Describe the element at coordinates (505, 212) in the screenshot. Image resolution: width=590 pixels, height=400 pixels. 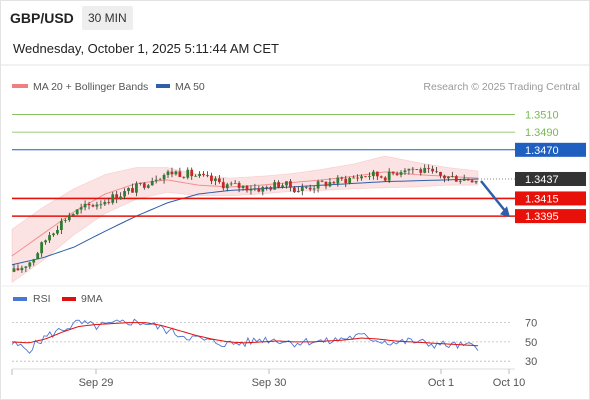
I see `forecast-arrow-head` at that location.